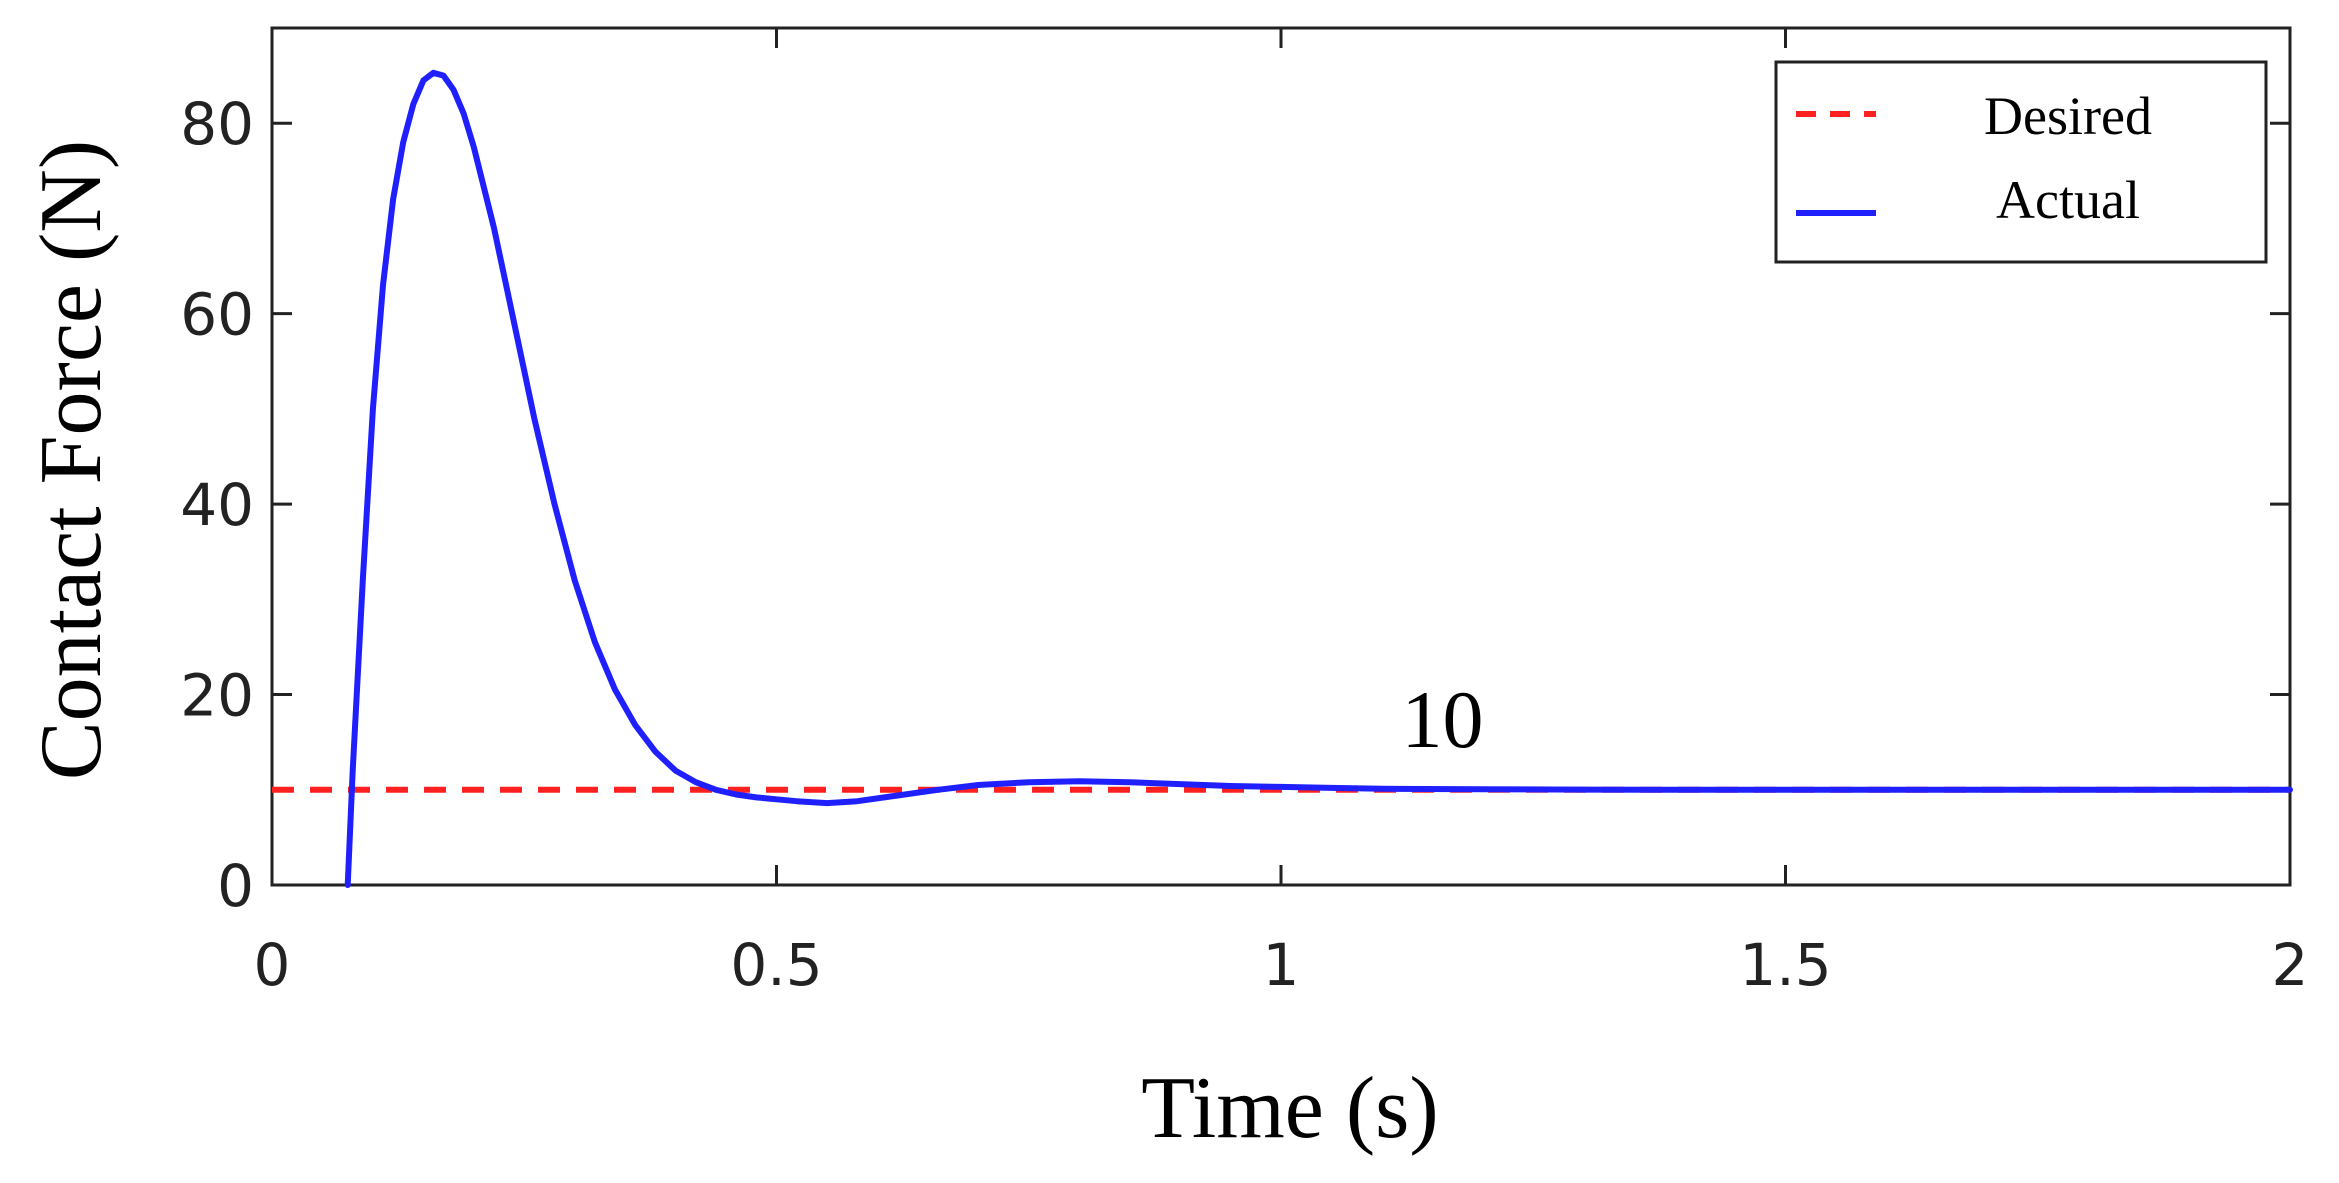 Image resolution: width=2339 pixels, height=1183 pixels. What do you see at coordinates (1442, 719) in the screenshot?
I see `annotation-label: 10` at bounding box center [1442, 719].